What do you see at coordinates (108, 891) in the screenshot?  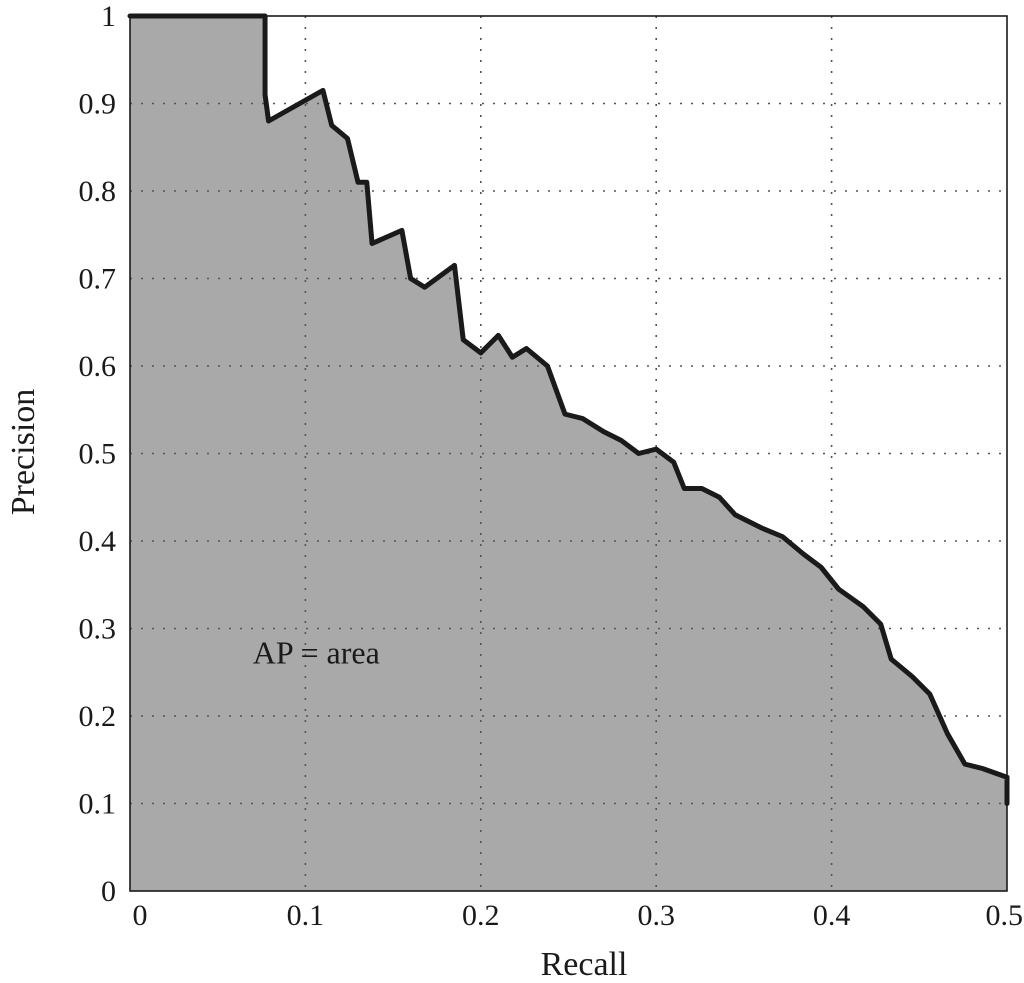 I see `y-tick-label: 0` at bounding box center [108, 891].